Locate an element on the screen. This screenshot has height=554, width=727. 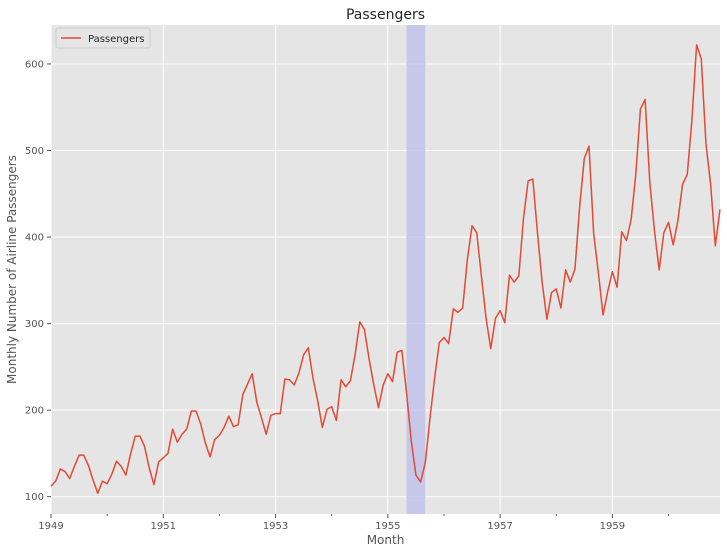
y-tick-label: 500 is located at coordinates (34, 151).